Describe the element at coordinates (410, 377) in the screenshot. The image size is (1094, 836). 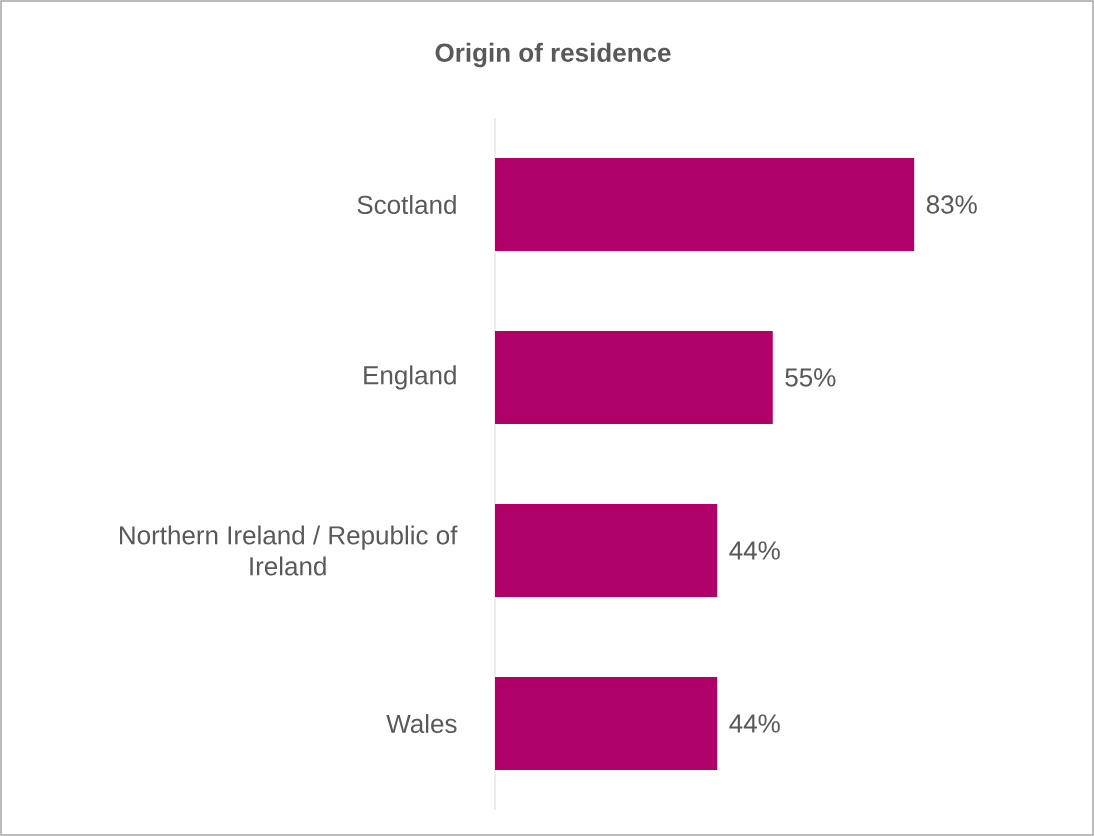
I see `y-tick-label: England` at that location.